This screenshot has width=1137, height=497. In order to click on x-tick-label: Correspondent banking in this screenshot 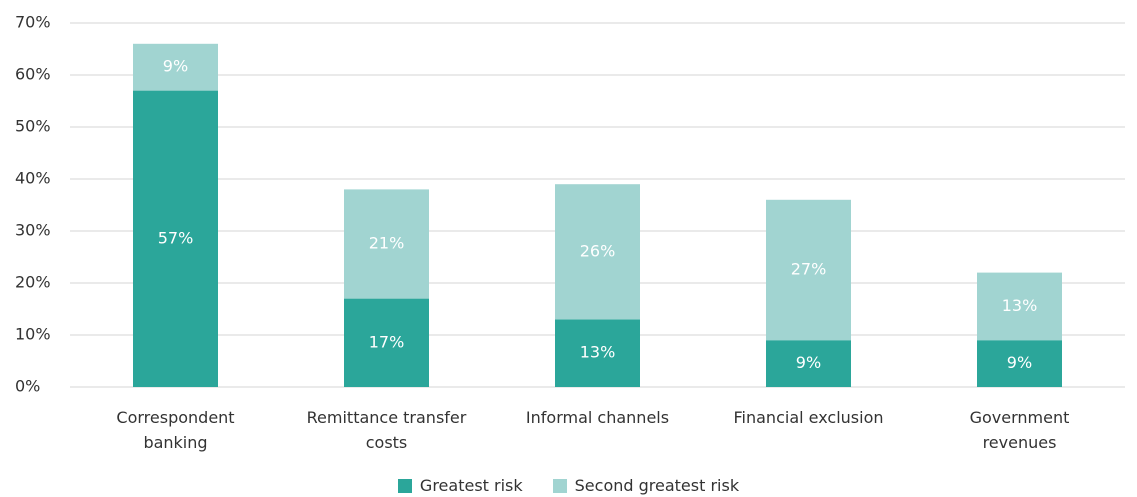, I will do `click(175, 430)`.